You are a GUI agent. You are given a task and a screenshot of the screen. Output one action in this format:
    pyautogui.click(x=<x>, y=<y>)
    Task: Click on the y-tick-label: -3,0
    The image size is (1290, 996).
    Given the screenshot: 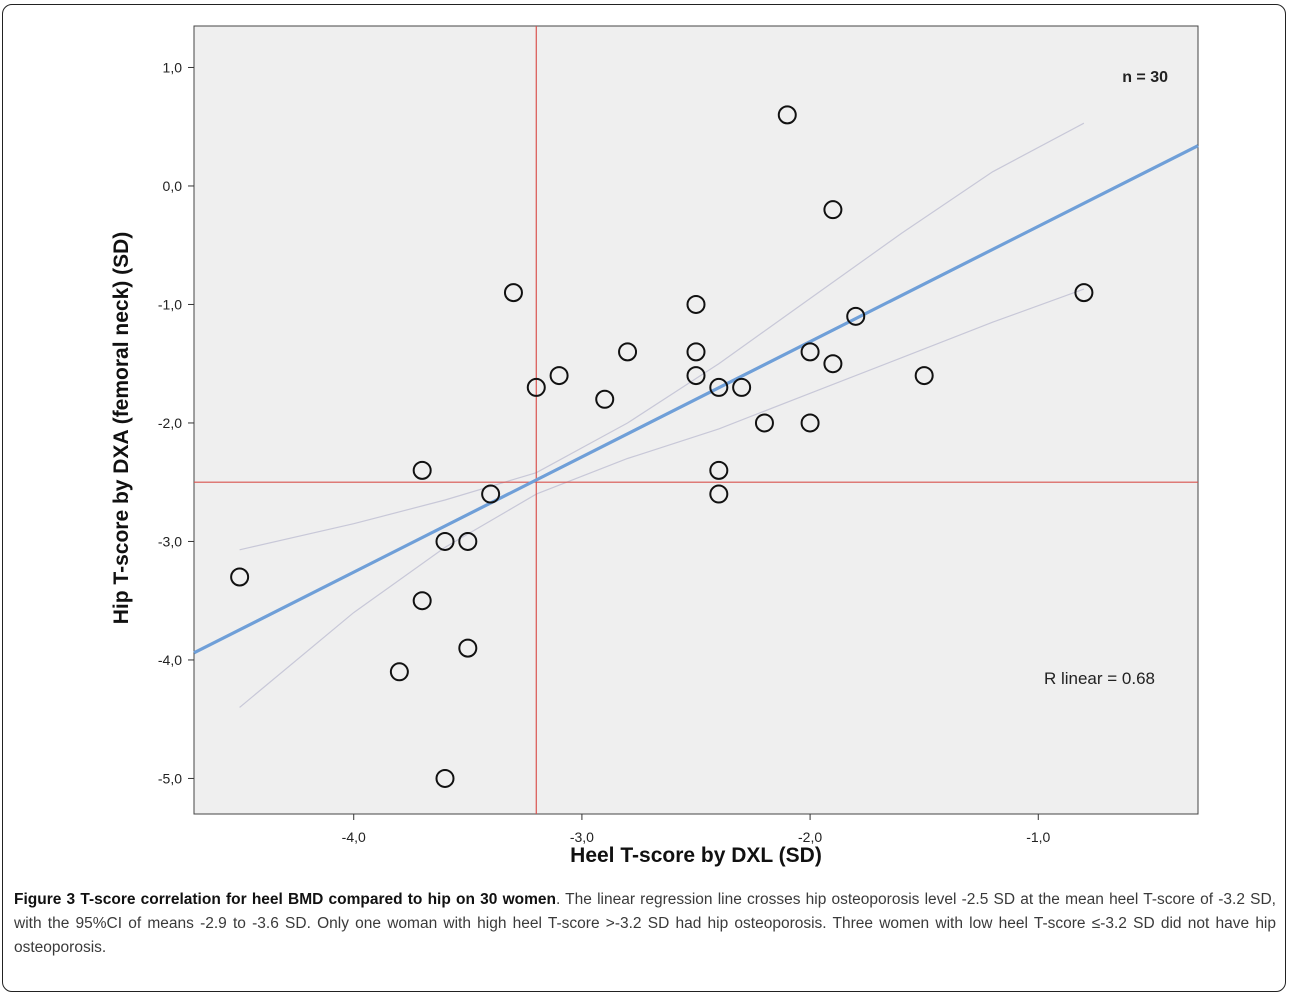 What is the action you would take?
    pyautogui.click(x=170, y=541)
    